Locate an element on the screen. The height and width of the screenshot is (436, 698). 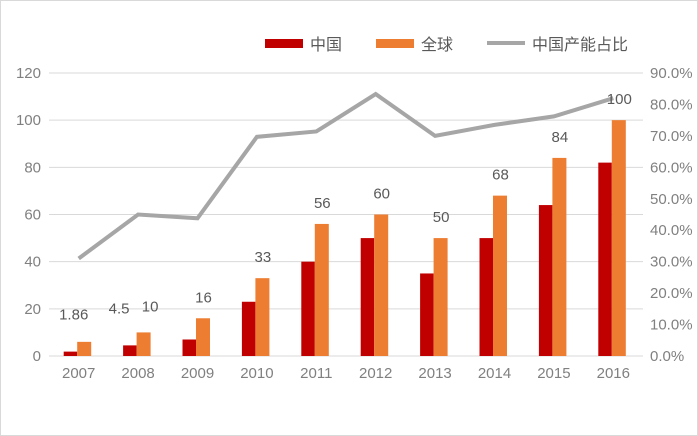
bar-global-2009 is located at coordinates (203, 337).